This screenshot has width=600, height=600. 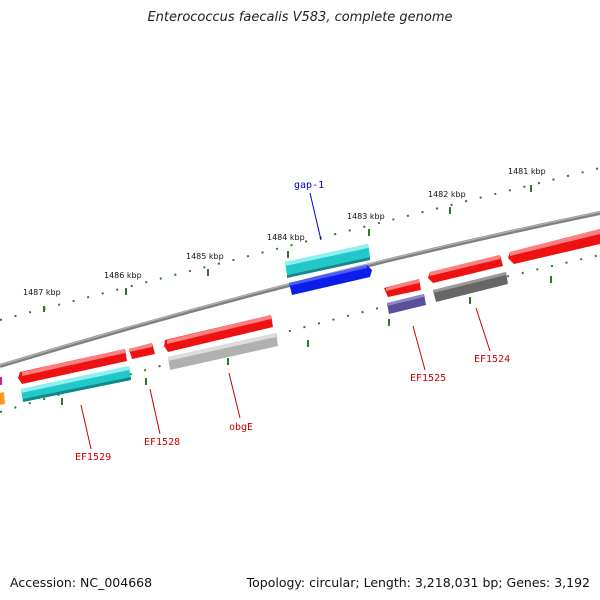 What do you see at coordinates (123, 275) in the screenshot?
I see `axis-label-1486: 1486 kbp` at bounding box center [123, 275].